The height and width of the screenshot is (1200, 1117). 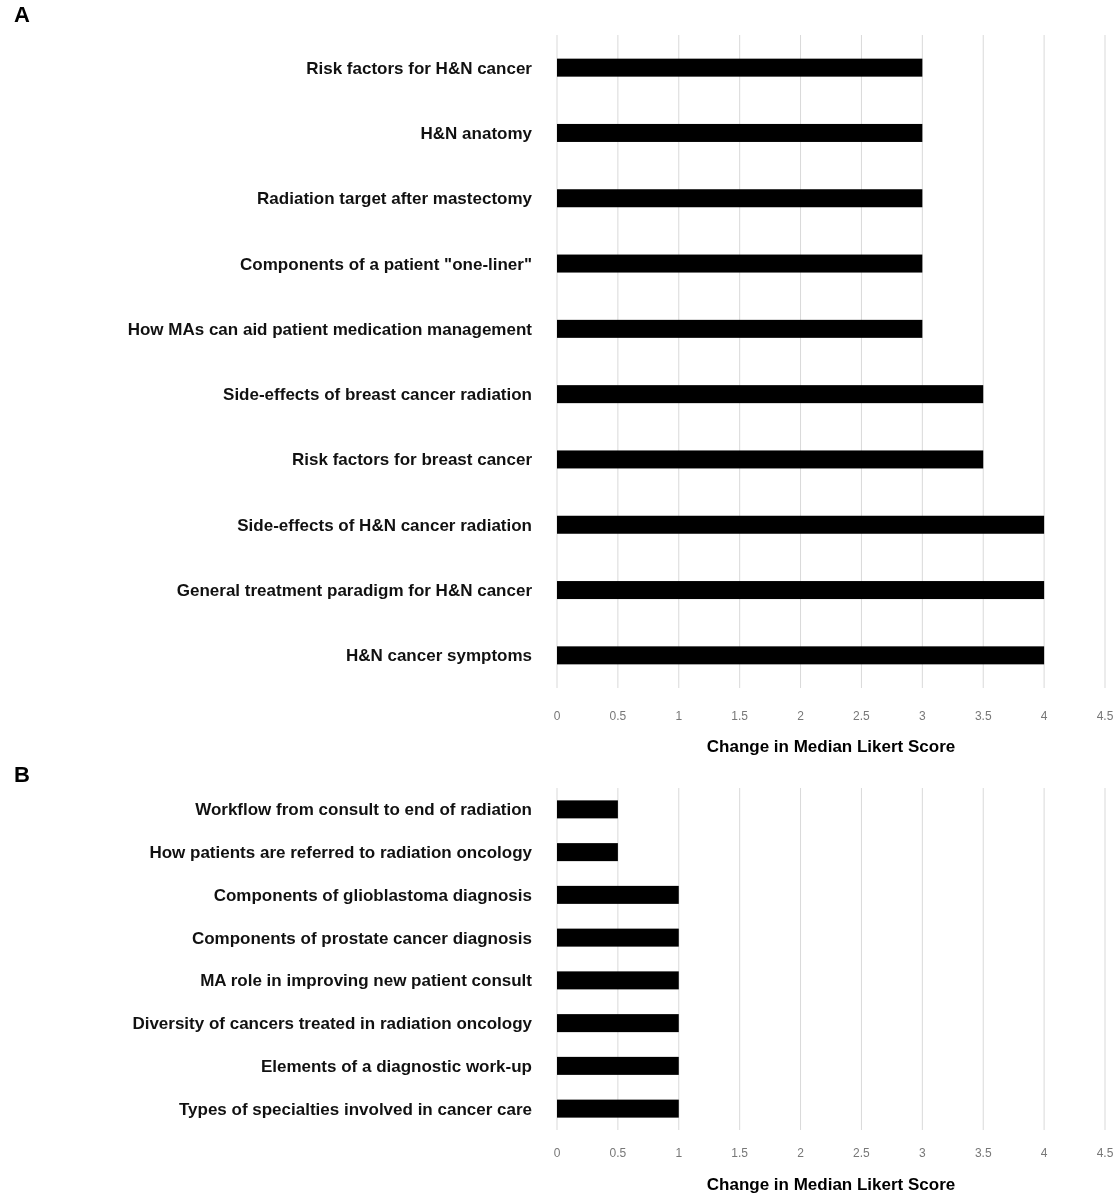 What do you see at coordinates (476, 133) in the screenshot?
I see `y-tick-label: H&N anatomy` at bounding box center [476, 133].